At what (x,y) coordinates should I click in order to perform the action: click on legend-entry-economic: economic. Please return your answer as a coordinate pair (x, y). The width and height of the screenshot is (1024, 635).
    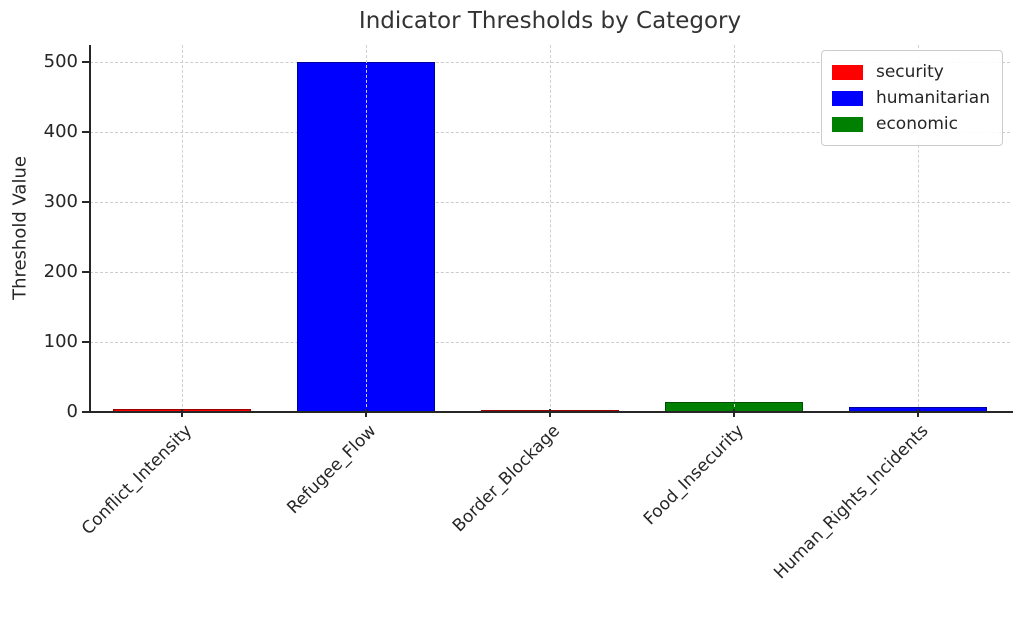
    Looking at the image, I should click on (910, 124).